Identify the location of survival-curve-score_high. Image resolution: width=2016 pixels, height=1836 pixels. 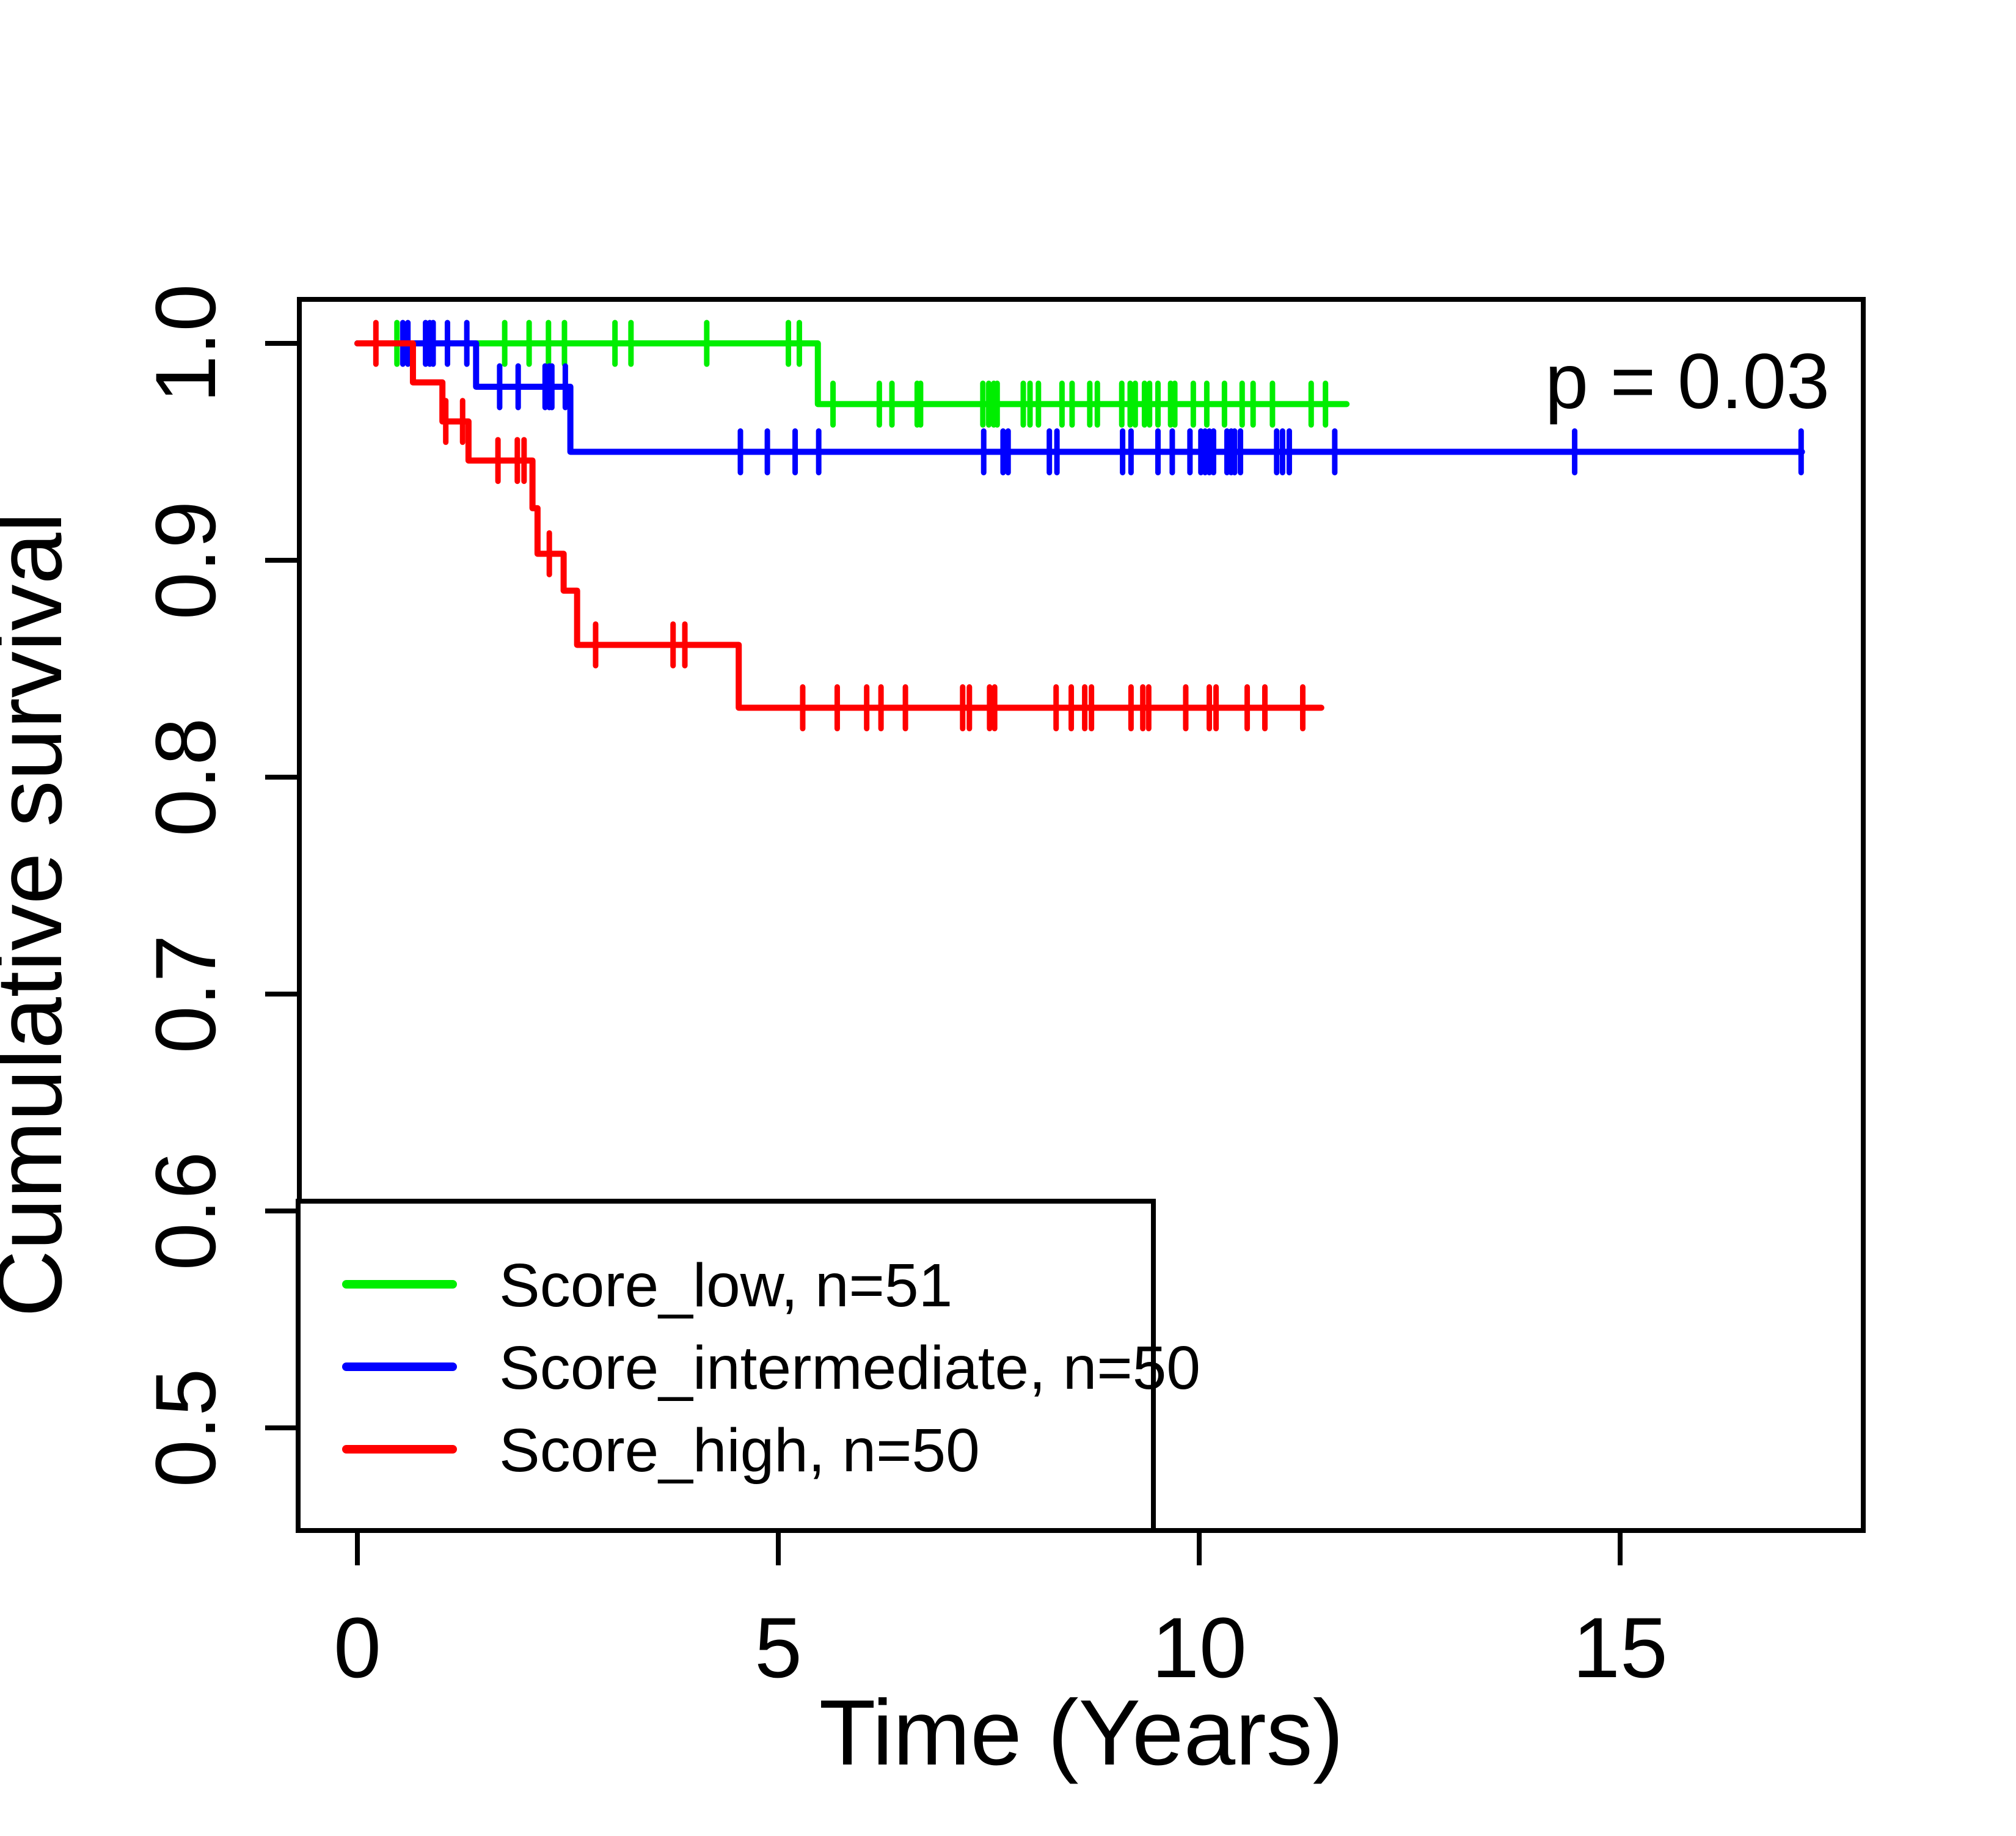
(839, 525).